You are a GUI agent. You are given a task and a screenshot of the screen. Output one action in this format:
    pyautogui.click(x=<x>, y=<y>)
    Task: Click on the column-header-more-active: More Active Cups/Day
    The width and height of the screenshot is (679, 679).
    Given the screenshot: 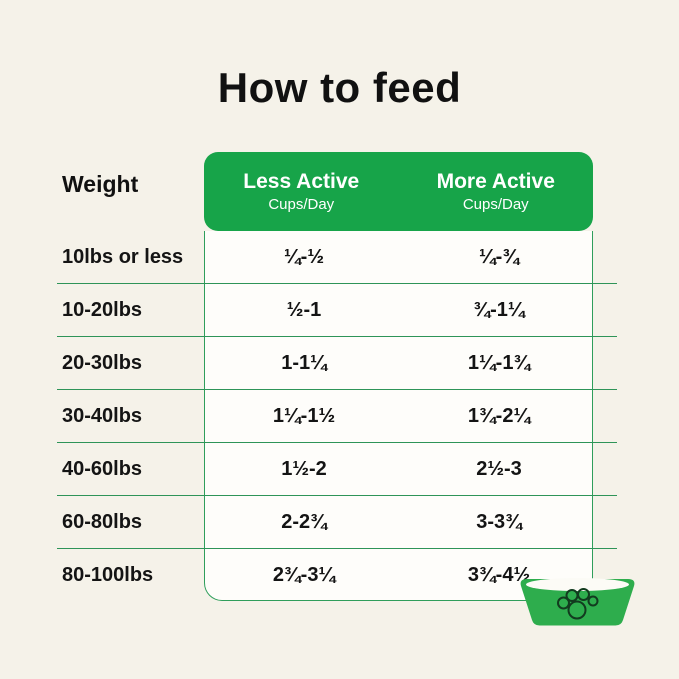 What is the action you would take?
    pyautogui.click(x=496, y=191)
    